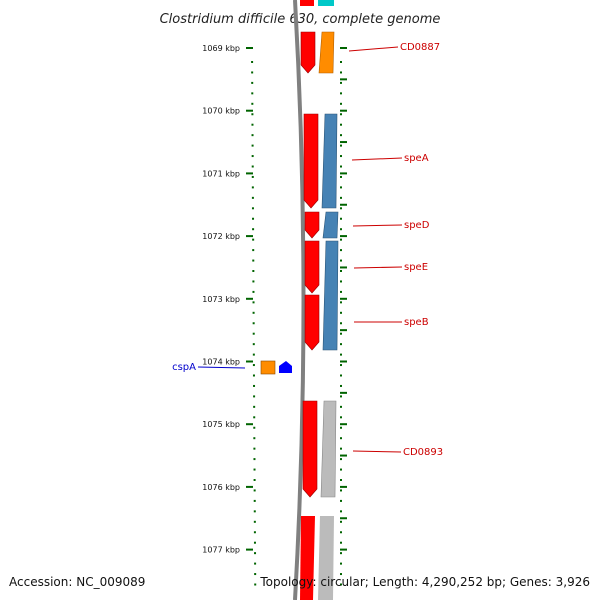 Image resolution: width=600 pixels, height=600 pixels. What do you see at coordinates (416, 322) in the screenshot?
I see `gene-label: speB` at bounding box center [416, 322].